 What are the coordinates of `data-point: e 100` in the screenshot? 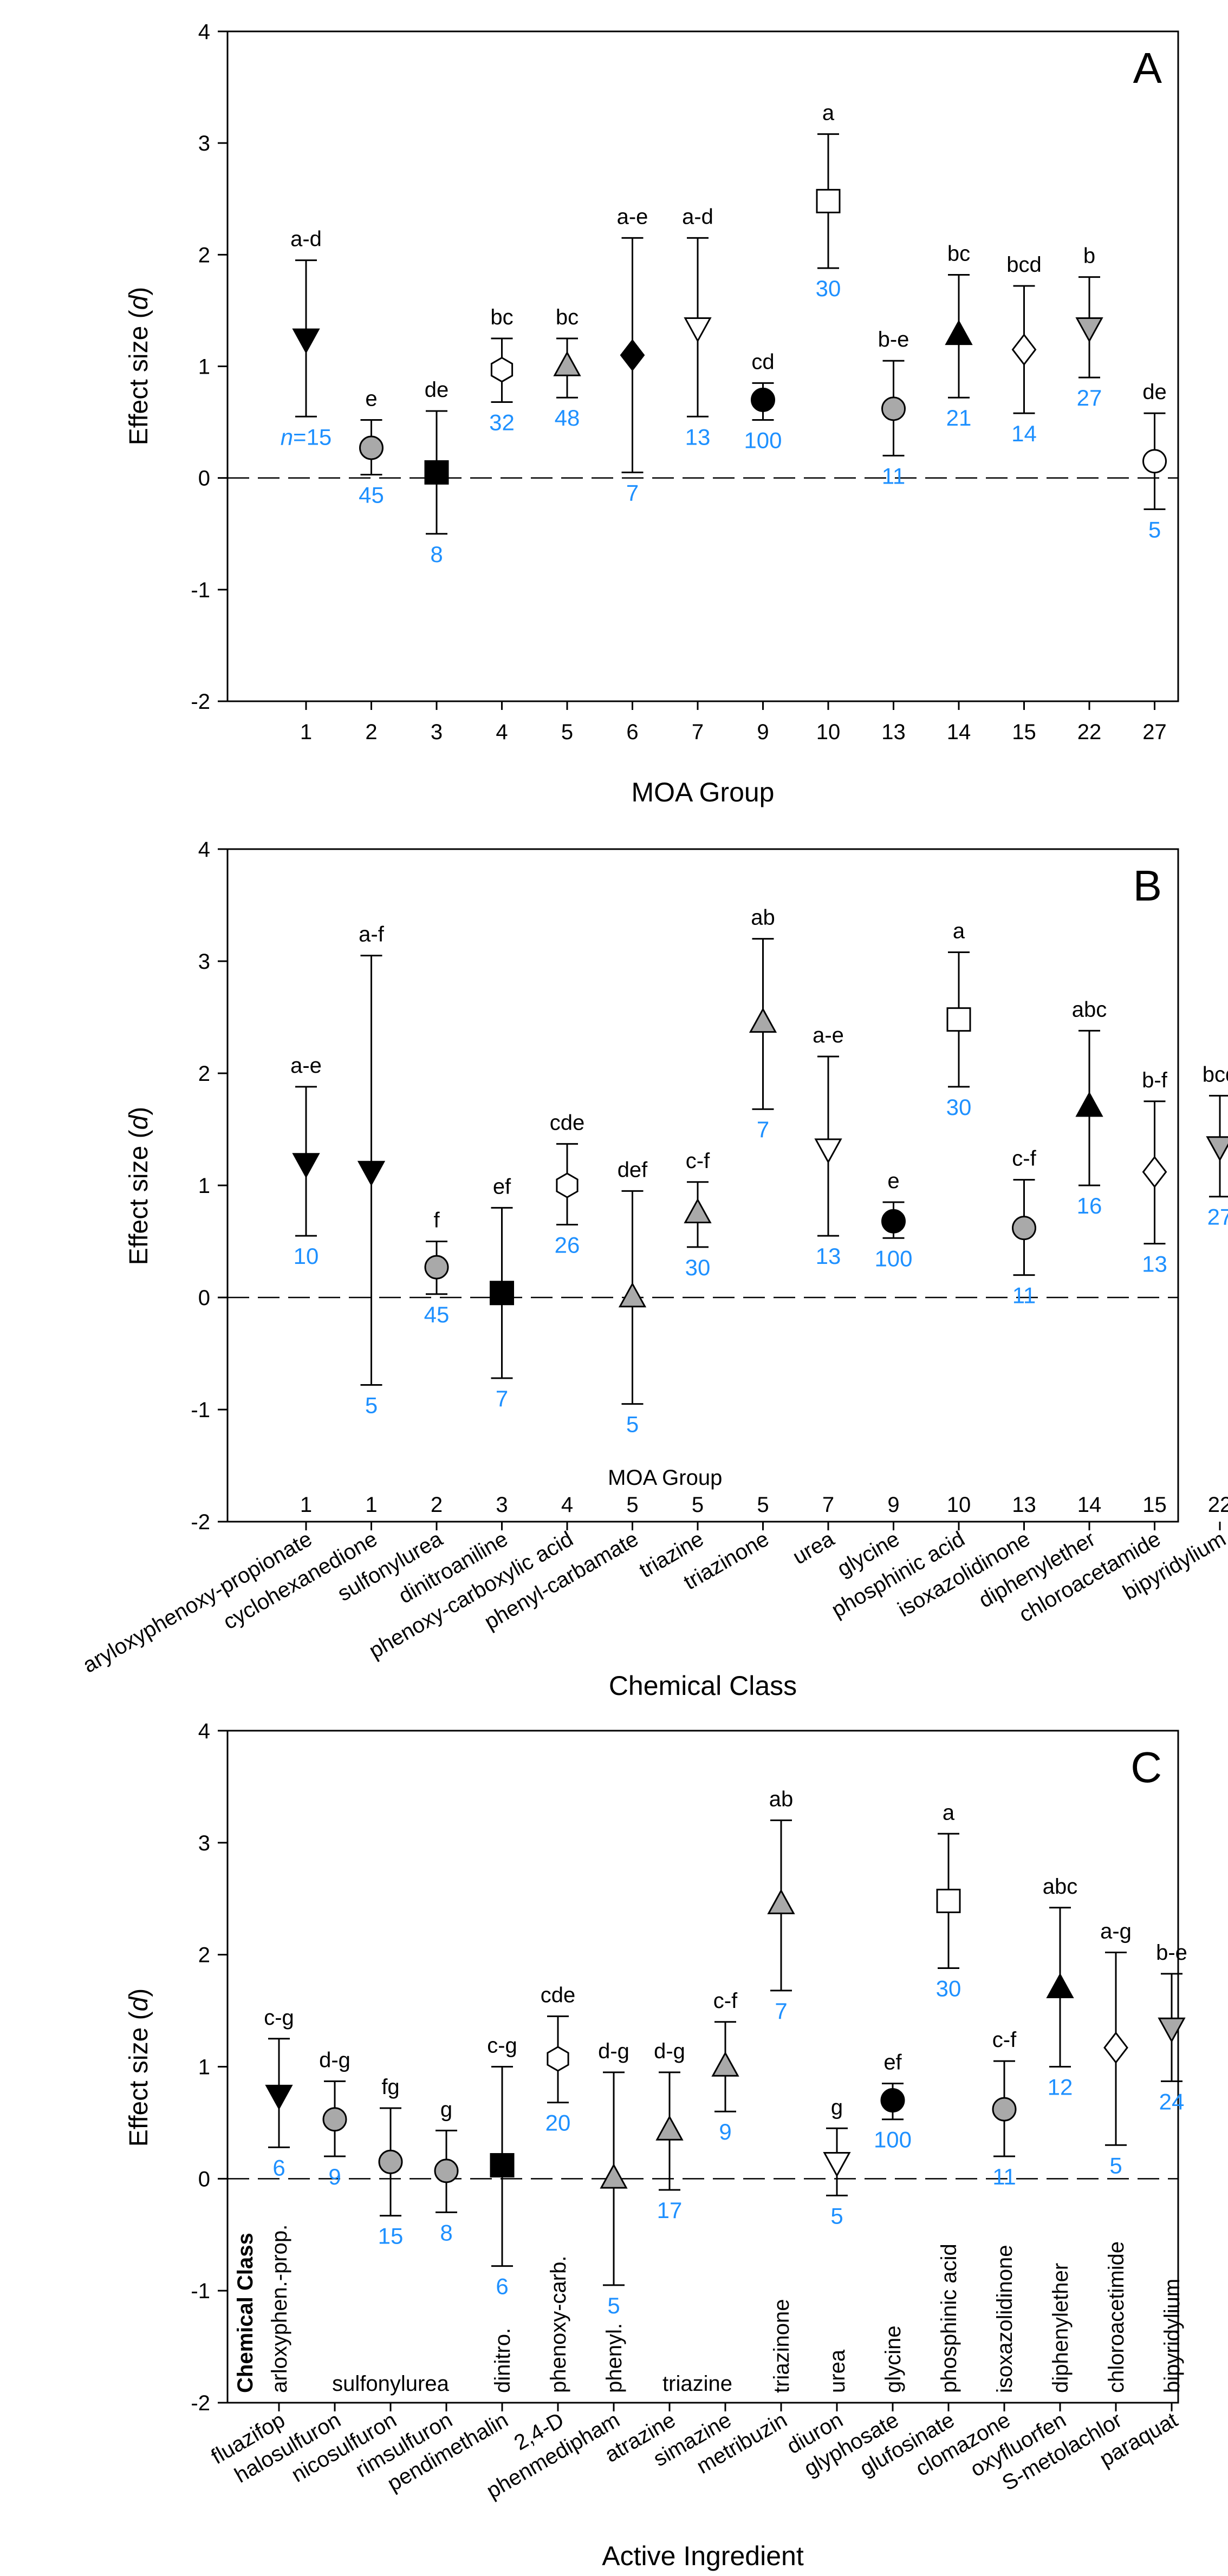 It's located at (893, 1220).